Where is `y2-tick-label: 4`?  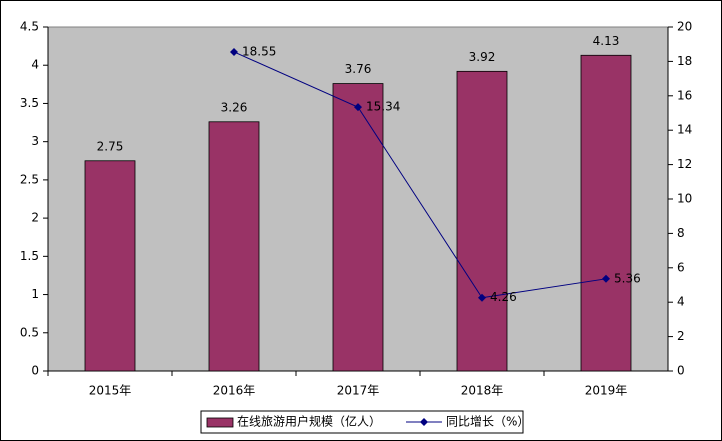 y2-tick-label: 4 is located at coordinates (681, 302).